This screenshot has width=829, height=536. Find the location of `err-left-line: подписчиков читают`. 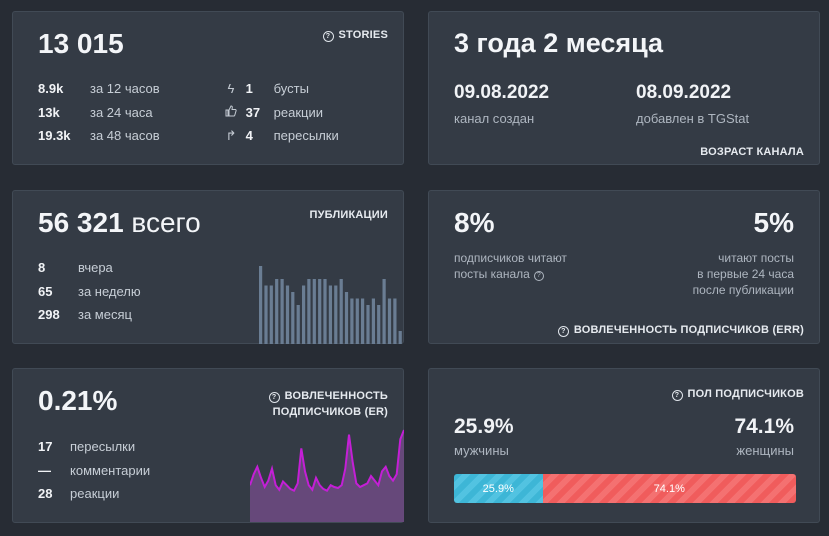

err-left-line: подписчиков читают is located at coordinates (510, 258).